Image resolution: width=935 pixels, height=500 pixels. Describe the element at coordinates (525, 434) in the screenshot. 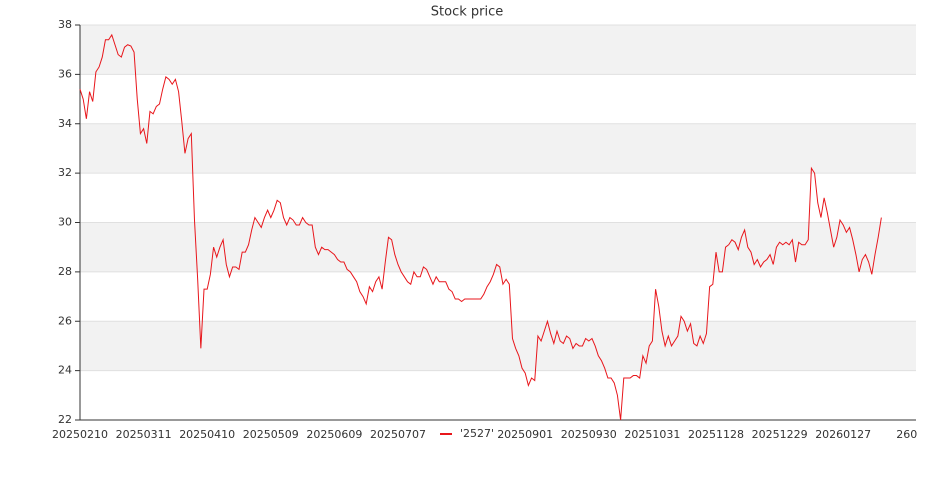

I see `x-tick-label: 20250901` at that location.